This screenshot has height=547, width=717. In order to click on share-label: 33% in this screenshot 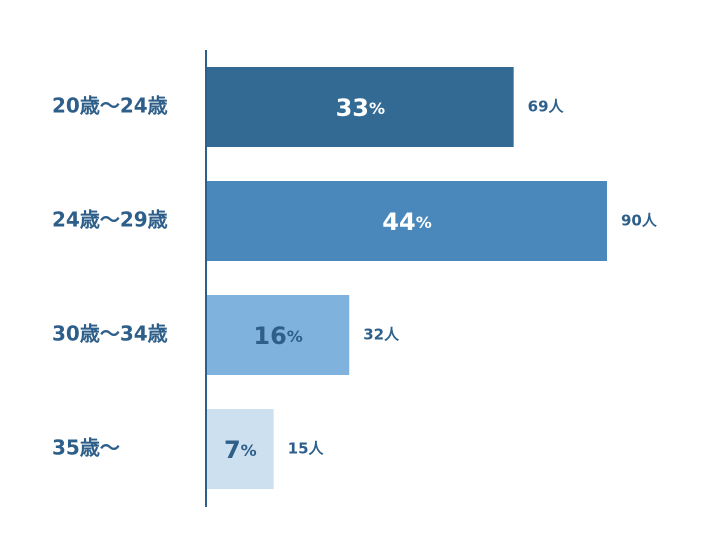, I will do `click(360, 108)`.